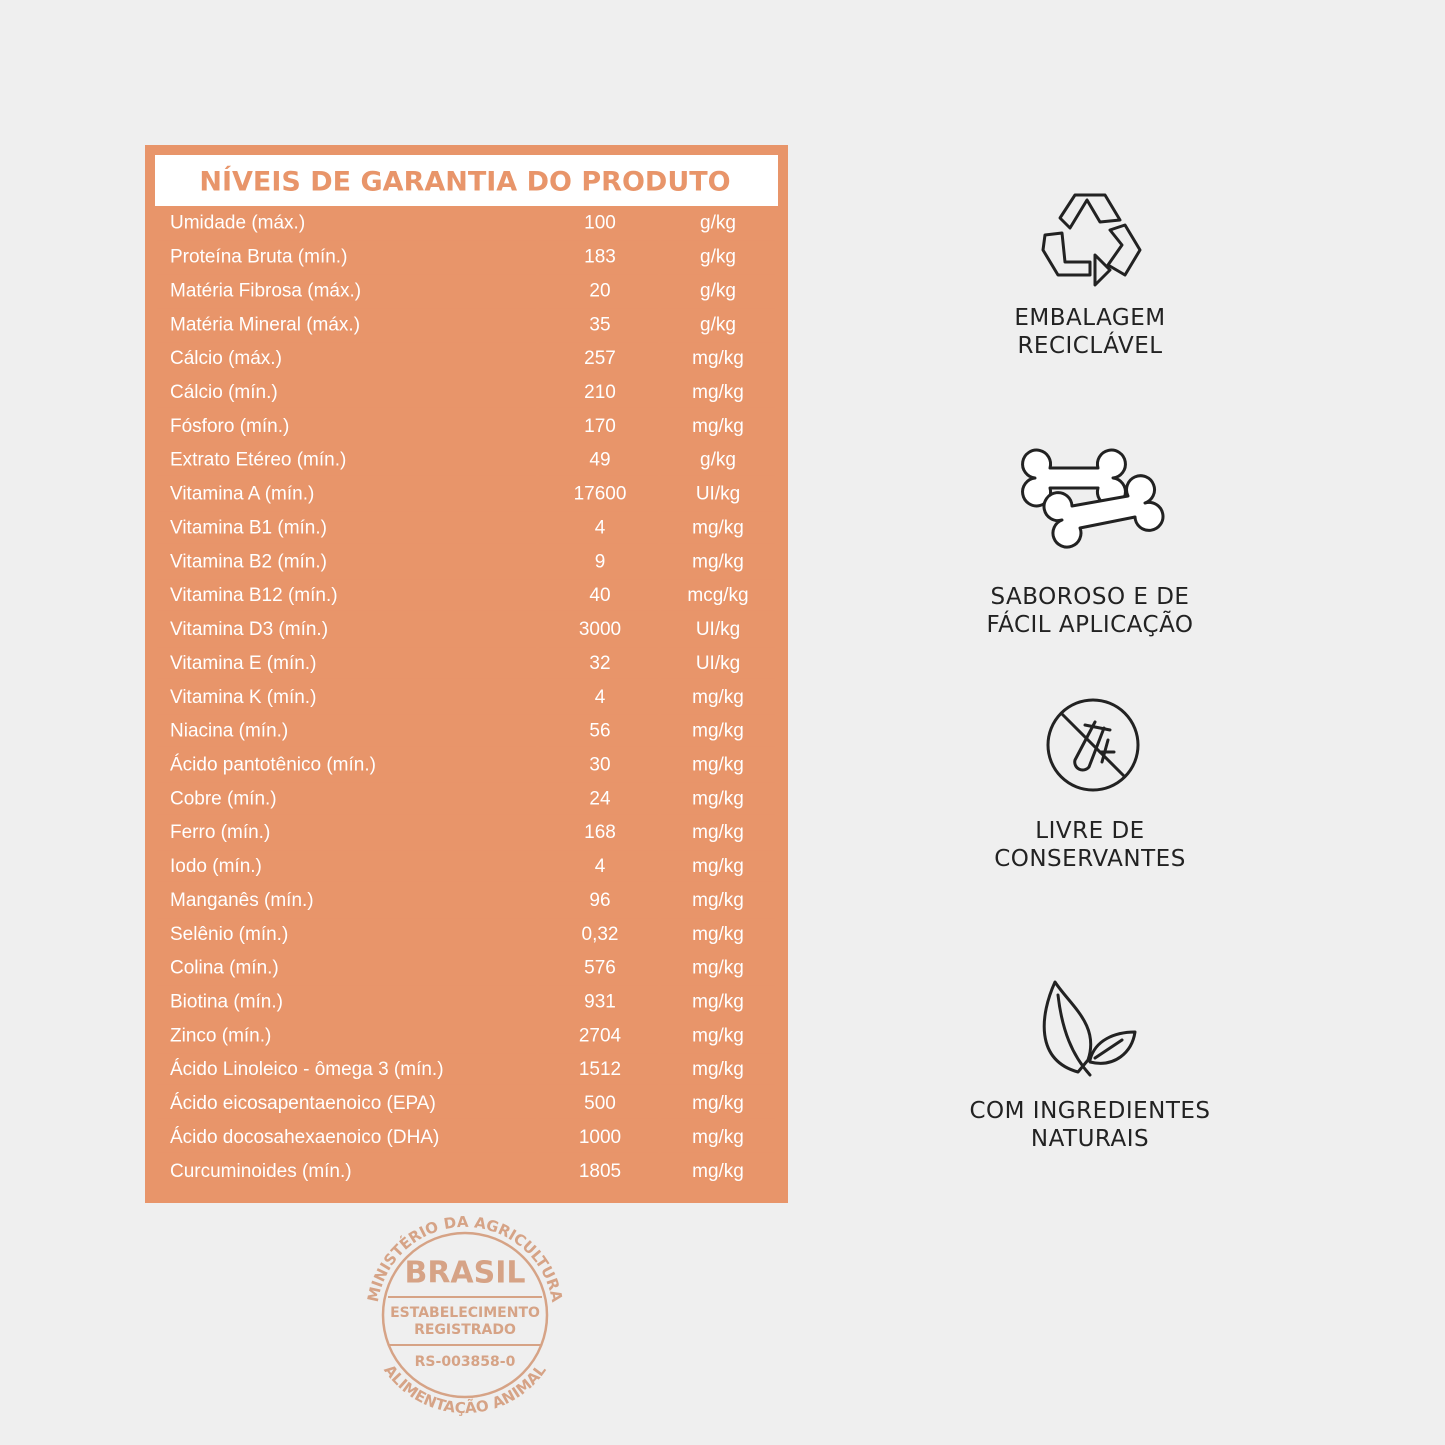  What do you see at coordinates (248, 561) in the screenshot?
I see `nutrient-name: Vitamina B2 (mín.)` at bounding box center [248, 561].